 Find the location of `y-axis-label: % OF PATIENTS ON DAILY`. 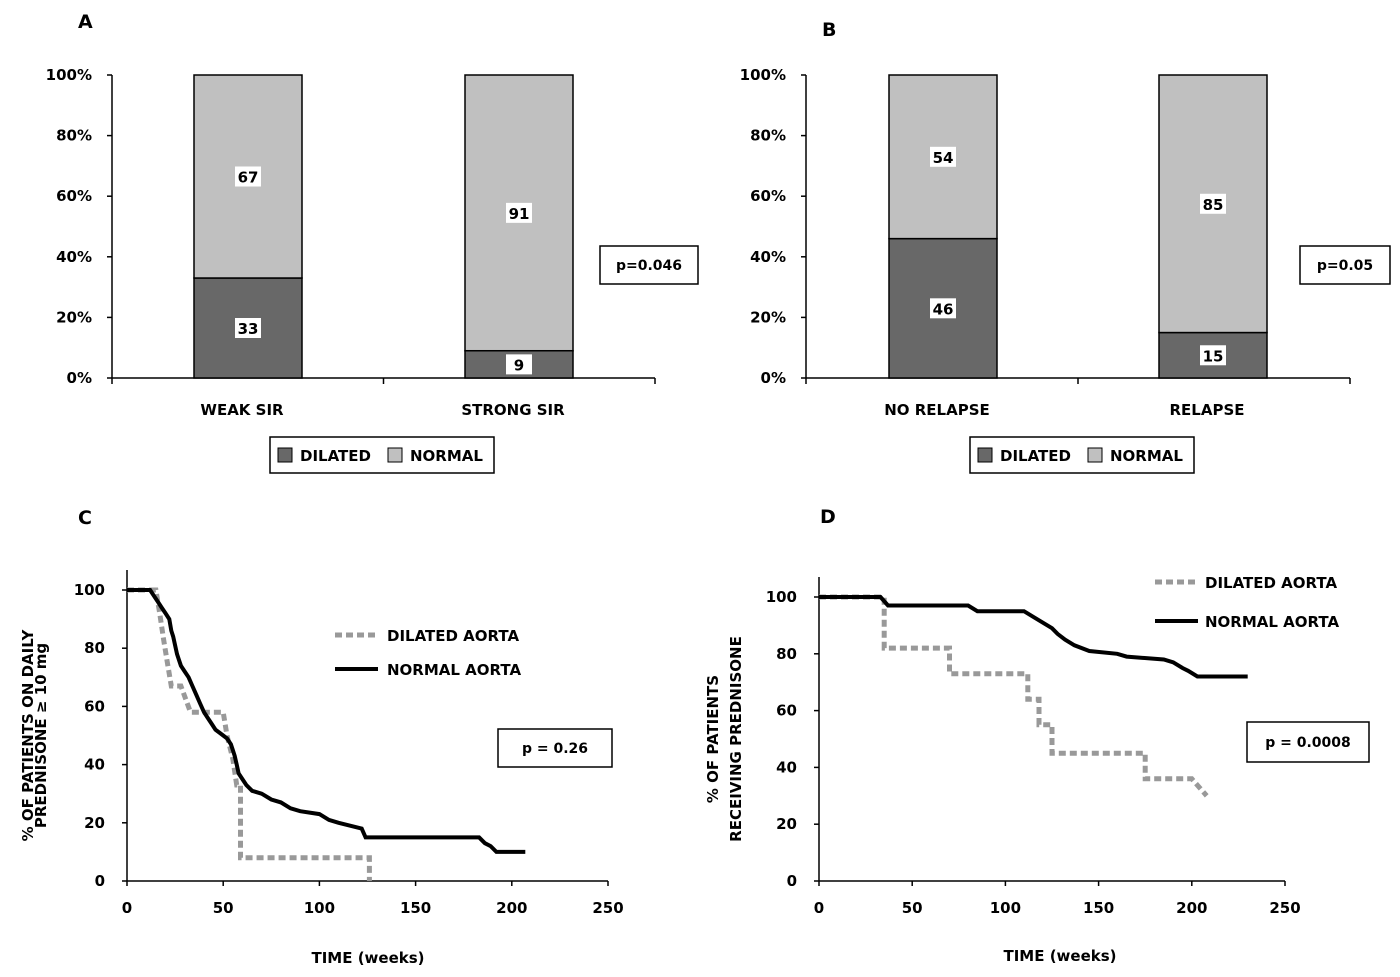

y-axis-label: % OF PATIENTS ON DAILY is located at coordinates (28, 735).